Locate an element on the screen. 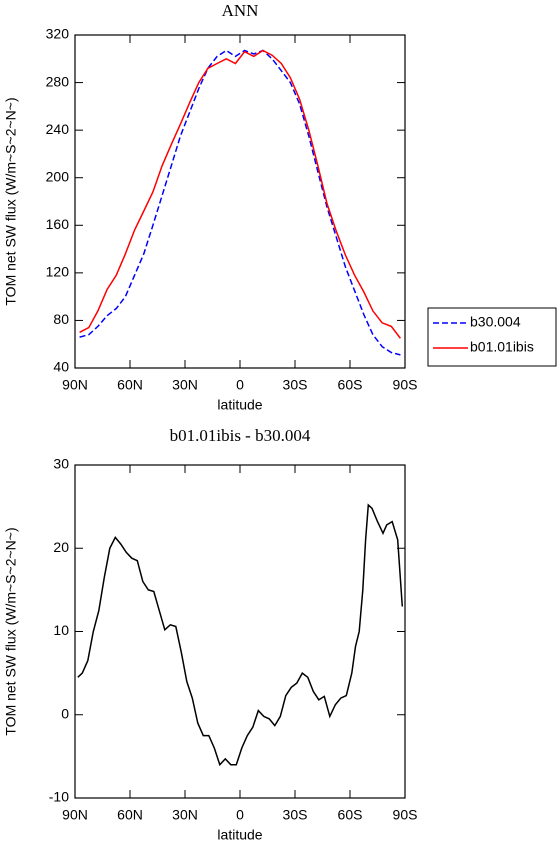  legend-label: b30.004 is located at coordinates (495, 322).